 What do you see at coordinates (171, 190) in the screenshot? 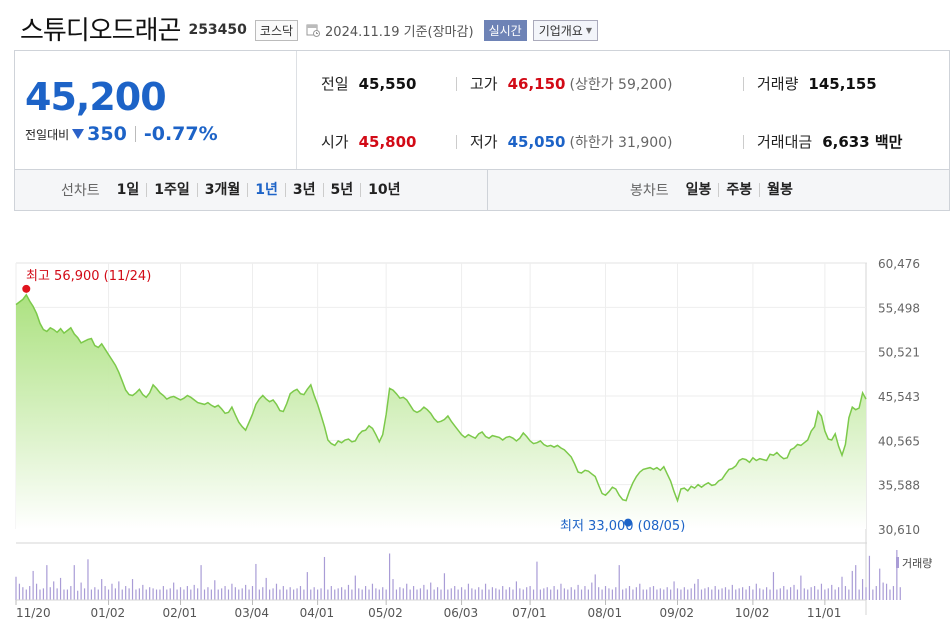
I see `line-tab-1: 1주일` at bounding box center [171, 190].